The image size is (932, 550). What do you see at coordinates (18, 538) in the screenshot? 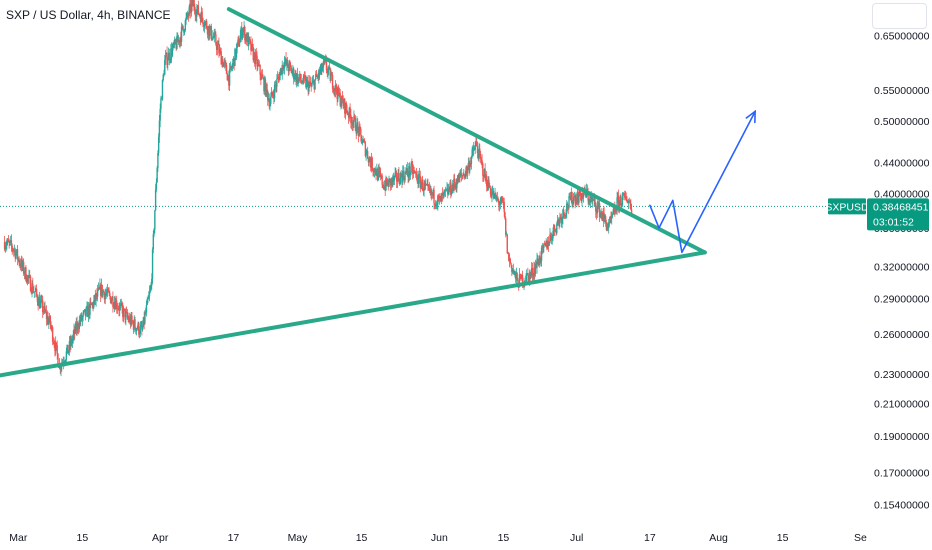
I see `x-tick-label: Mar` at bounding box center [18, 538].